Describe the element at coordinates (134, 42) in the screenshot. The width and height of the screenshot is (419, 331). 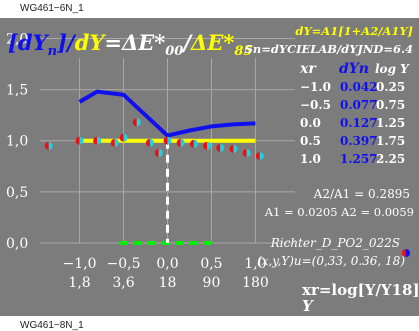
I see `title-eq: =ΔE*` at that location.